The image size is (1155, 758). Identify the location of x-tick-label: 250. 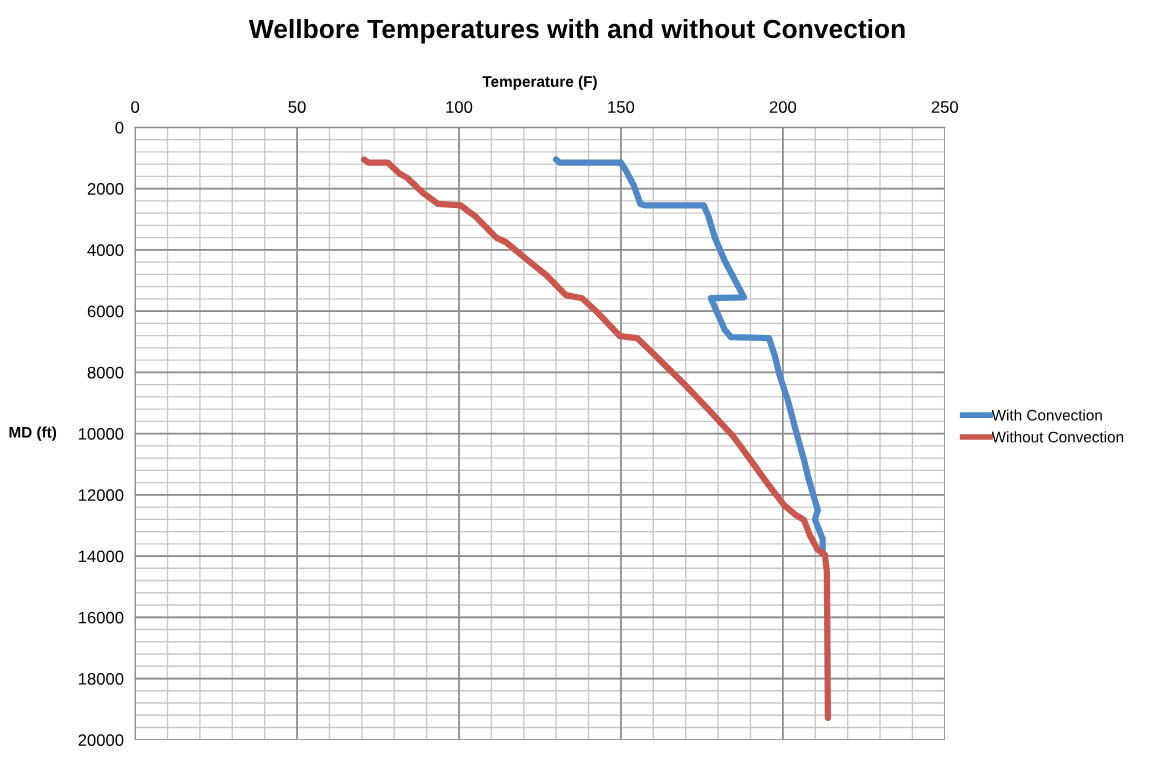
(945, 107).